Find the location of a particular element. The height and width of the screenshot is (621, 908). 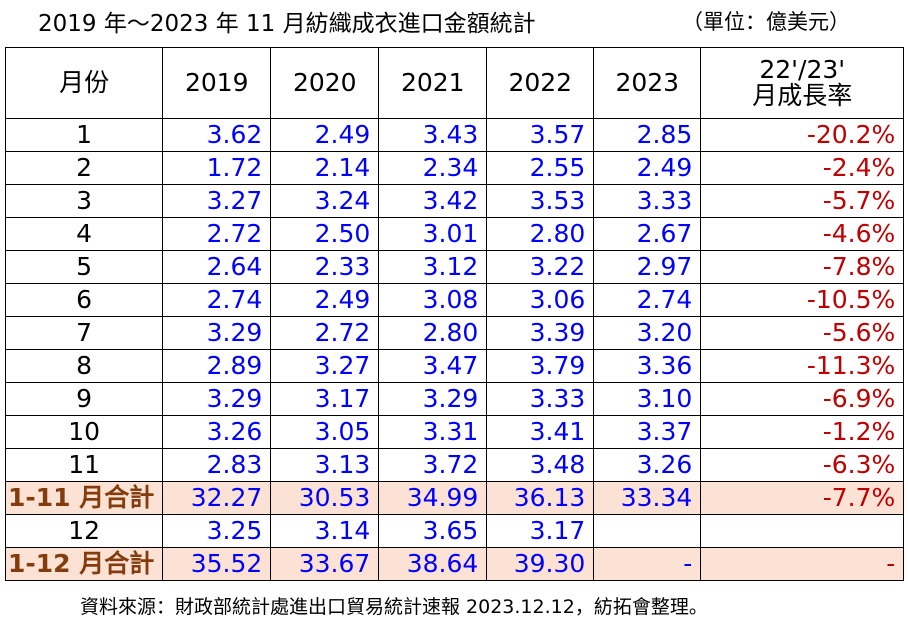

table-cell: 10 is located at coordinates (84, 432).